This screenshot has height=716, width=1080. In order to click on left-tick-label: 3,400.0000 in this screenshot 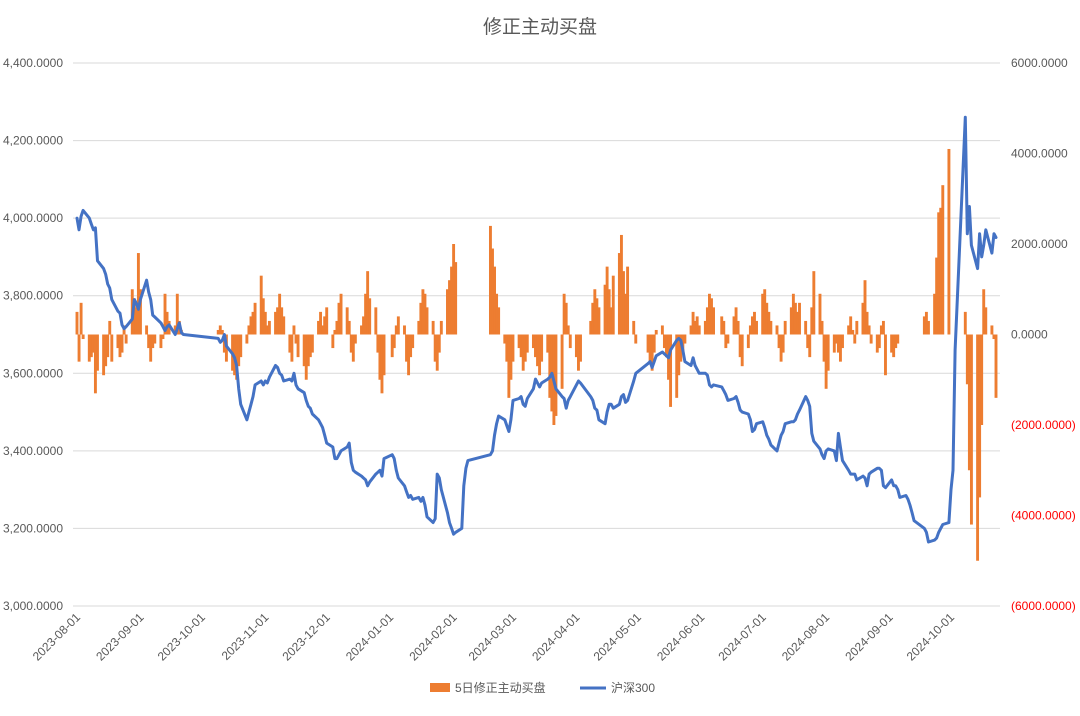, I will do `click(33, 451)`.